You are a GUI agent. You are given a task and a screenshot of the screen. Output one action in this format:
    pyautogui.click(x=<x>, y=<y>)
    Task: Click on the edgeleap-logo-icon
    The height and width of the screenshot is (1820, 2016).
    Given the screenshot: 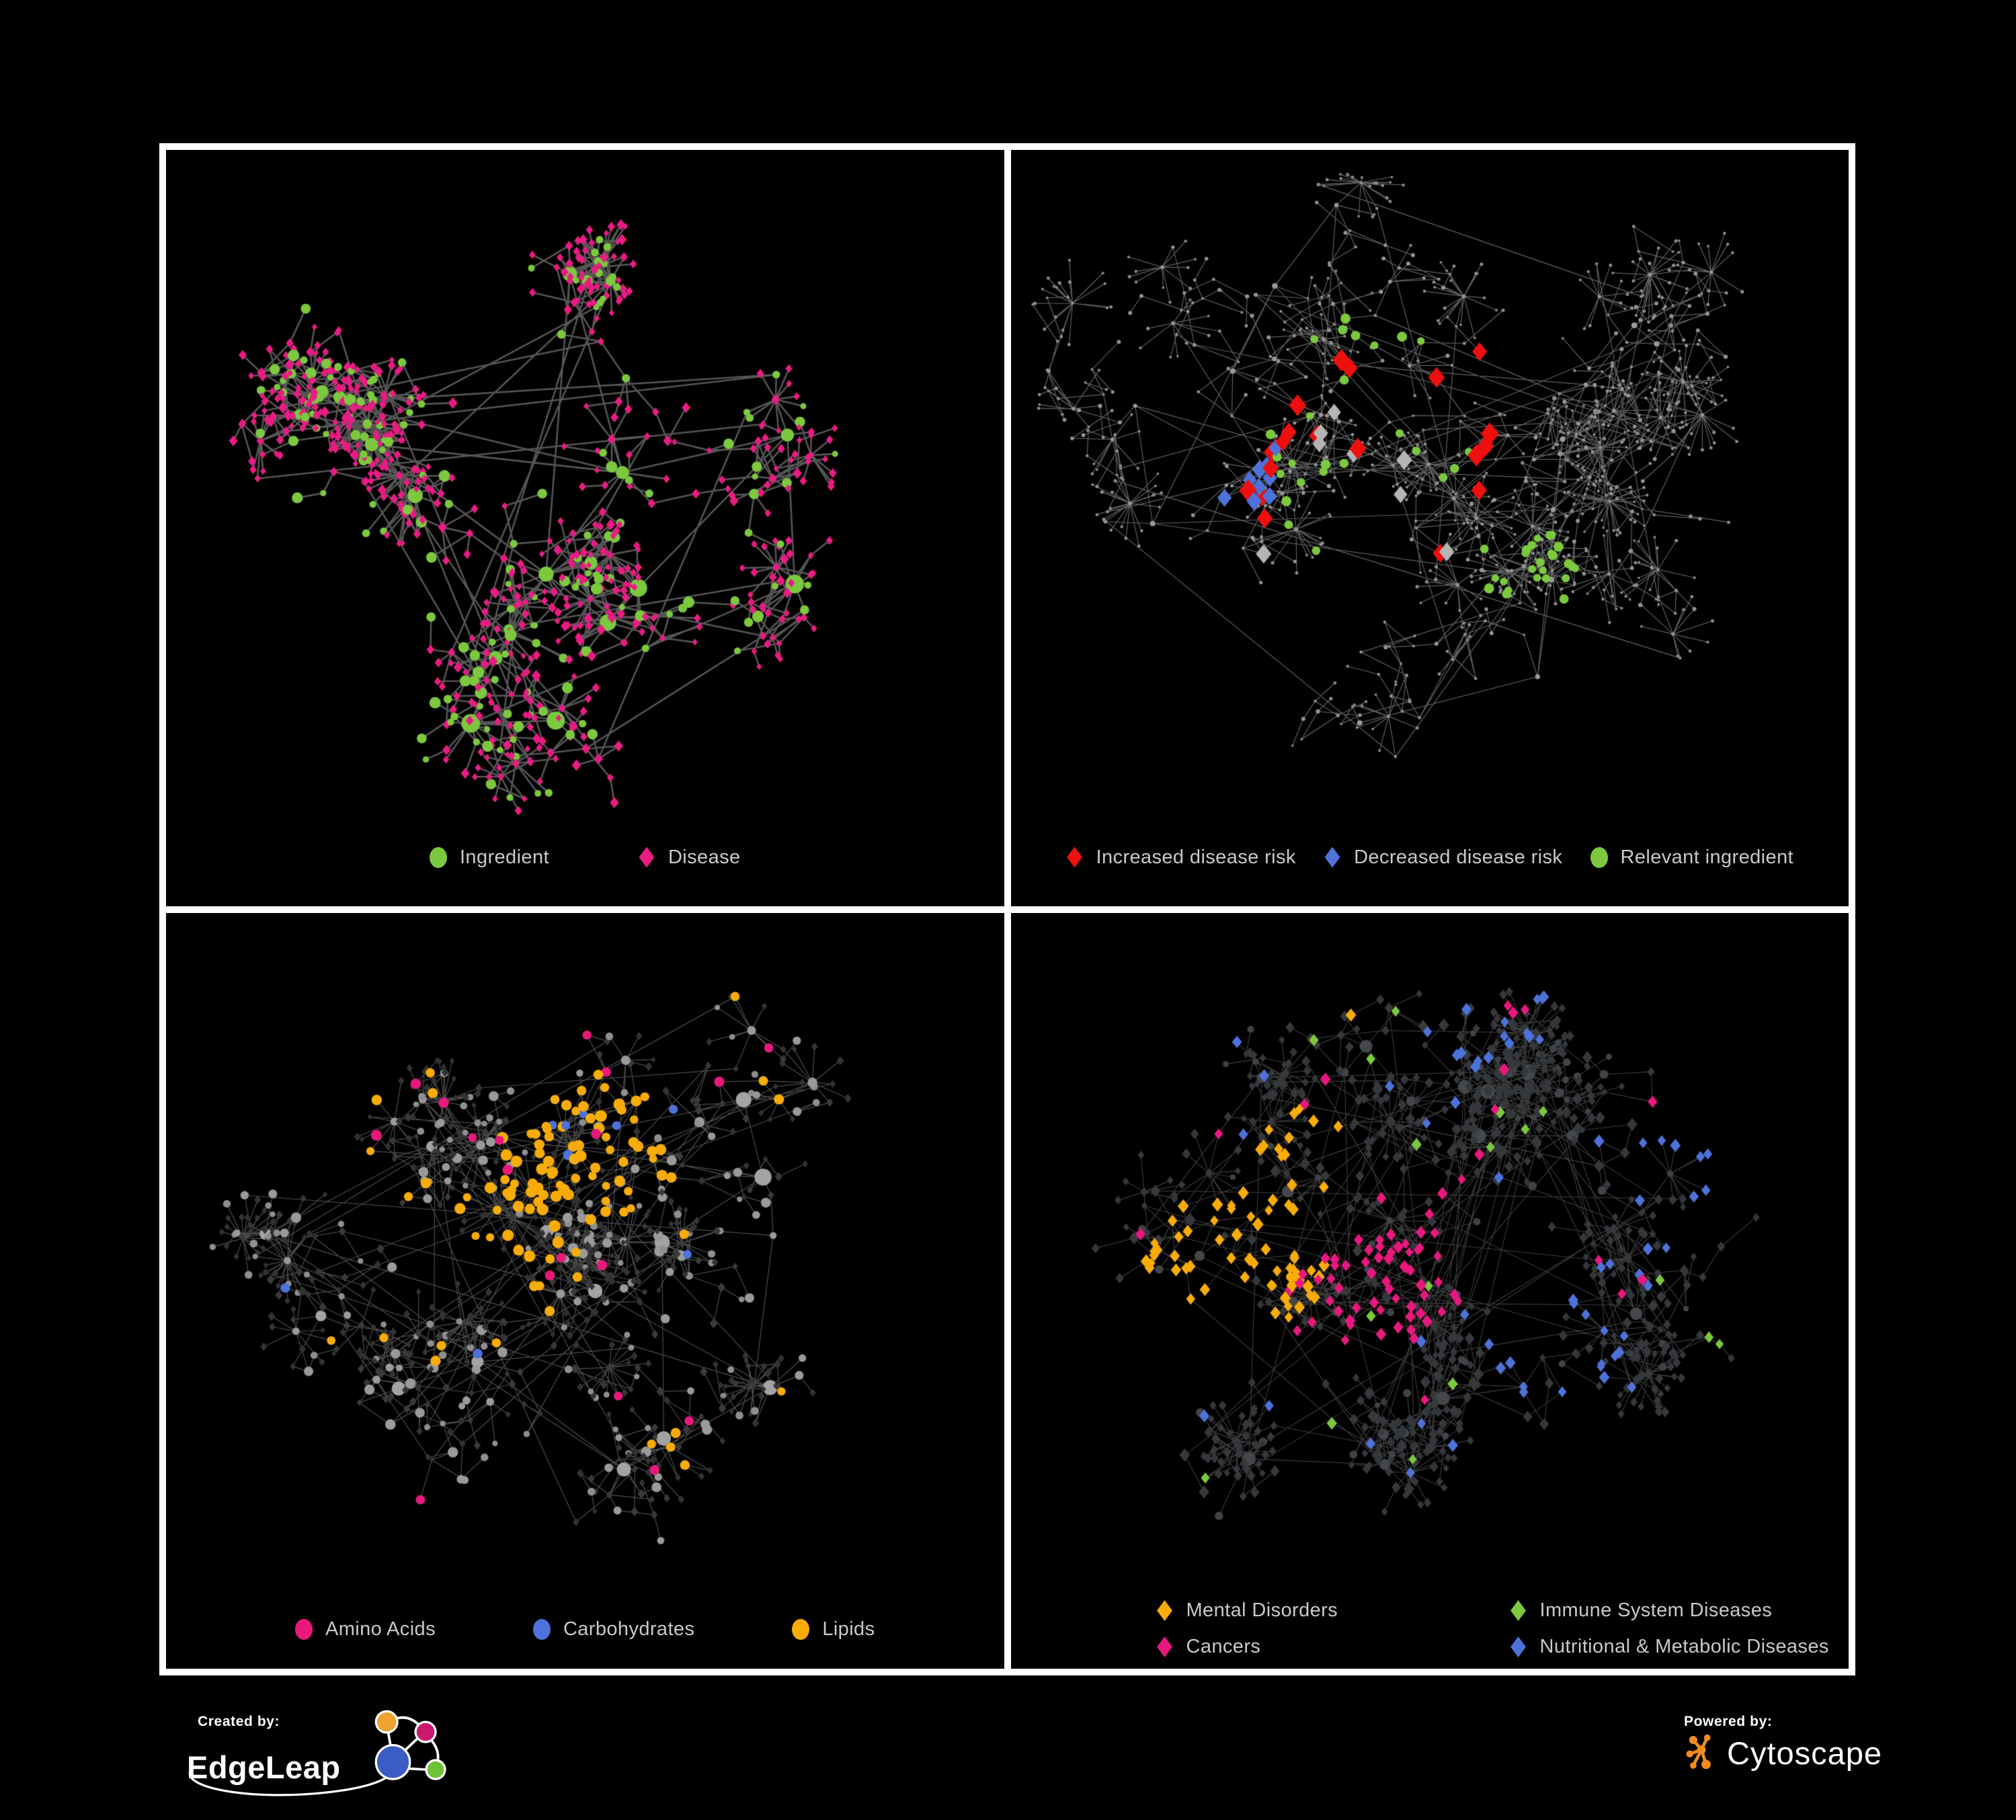 What is the action you would take?
    pyautogui.click(x=317, y=1753)
    